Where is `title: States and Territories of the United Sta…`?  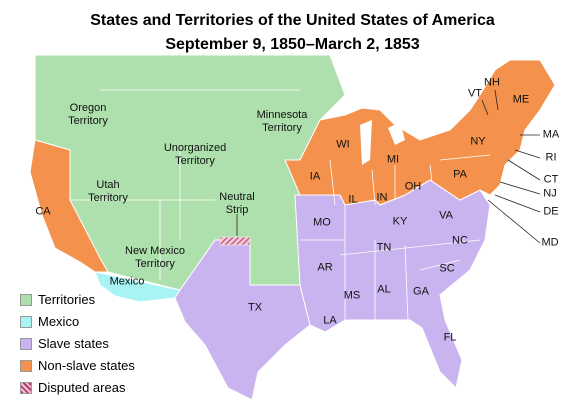 title: States and Territories of the United Sta… is located at coordinates (292, 20).